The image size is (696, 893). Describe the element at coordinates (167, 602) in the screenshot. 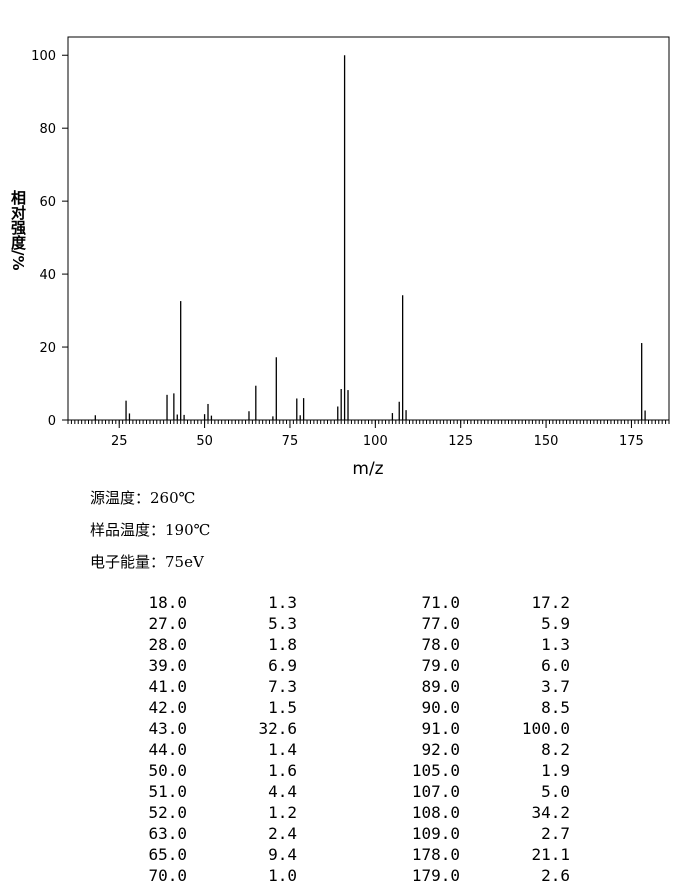

I see `table-cell: 18.0` at that location.